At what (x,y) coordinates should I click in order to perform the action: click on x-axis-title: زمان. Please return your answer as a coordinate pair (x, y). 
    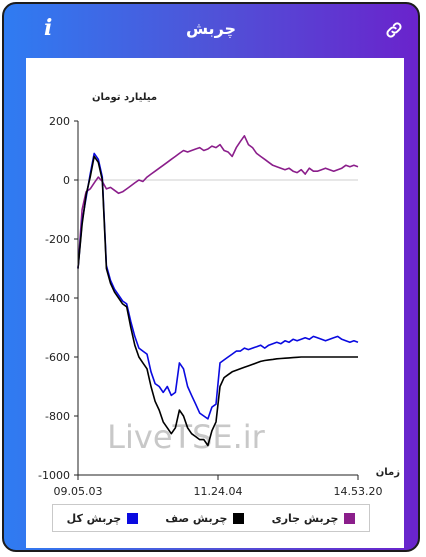
    Looking at the image, I should click on (388, 472).